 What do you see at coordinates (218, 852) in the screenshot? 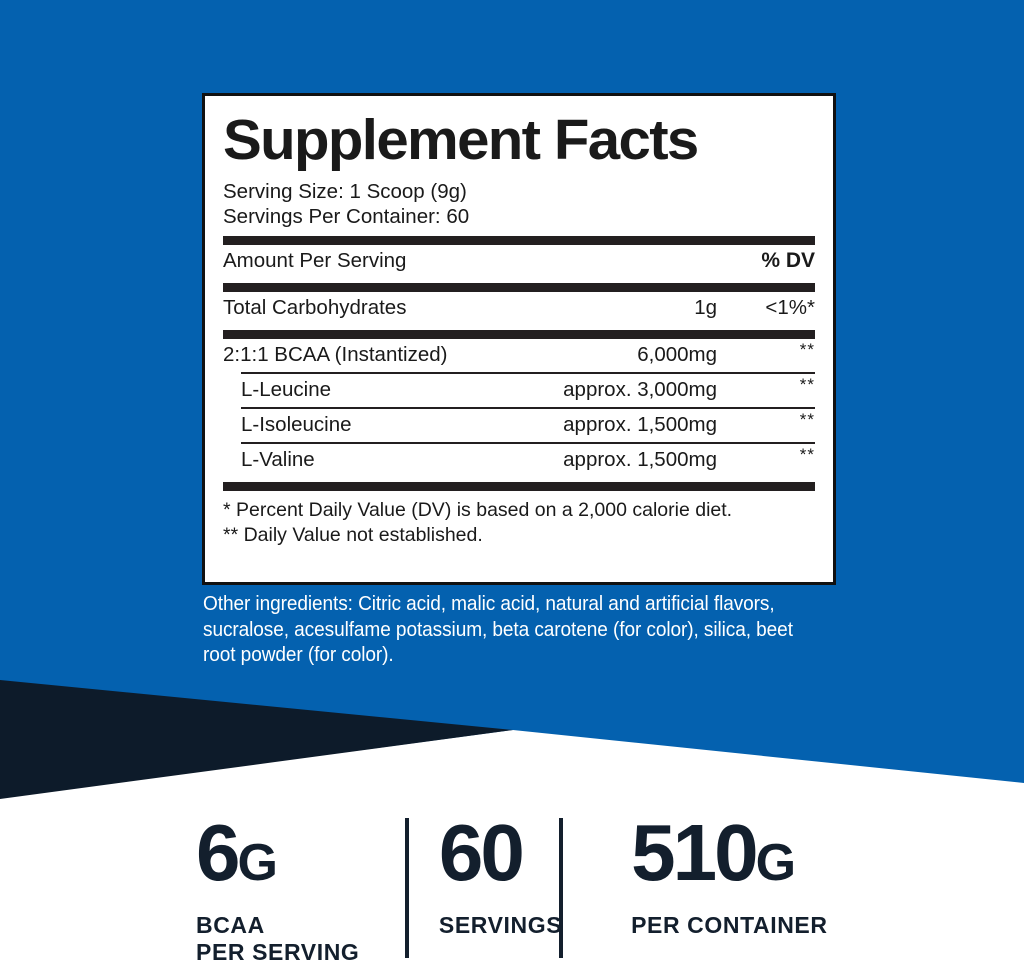
I see `stat-number: 6` at bounding box center [218, 852].